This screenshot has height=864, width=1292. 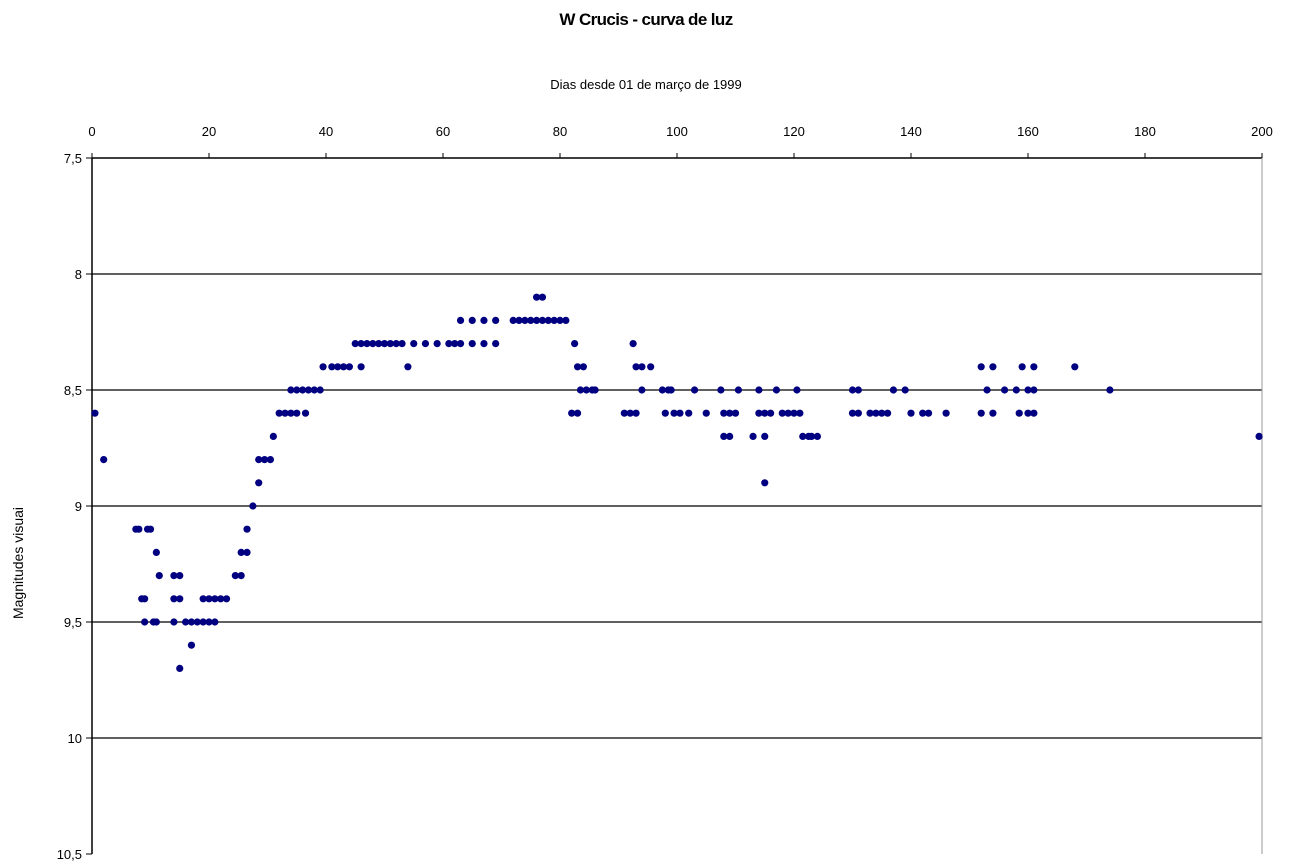 What do you see at coordinates (73, 622) in the screenshot?
I see `y-tick-label: 9,5` at bounding box center [73, 622].